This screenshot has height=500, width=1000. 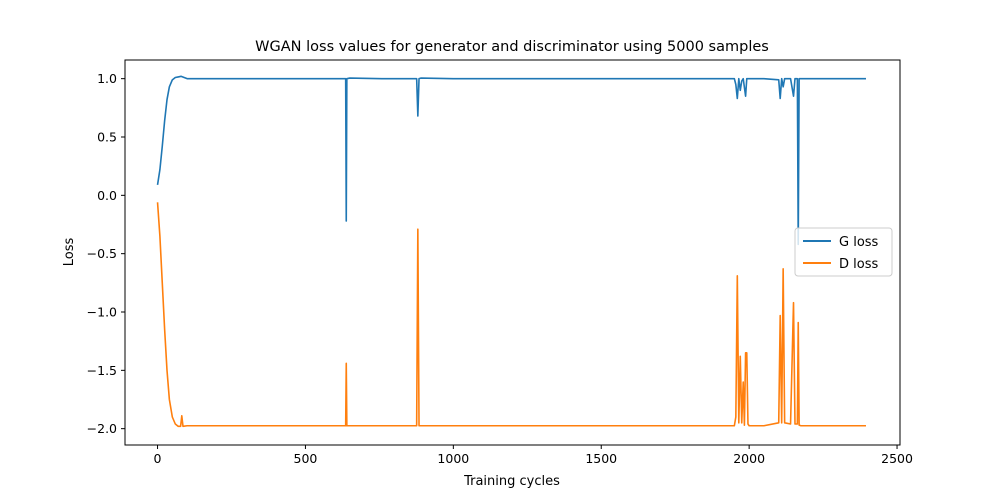 What do you see at coordinates (102, 370) in the screenshot?
I see `y-tick-label: −1.5` at bounding box center [102, 370].